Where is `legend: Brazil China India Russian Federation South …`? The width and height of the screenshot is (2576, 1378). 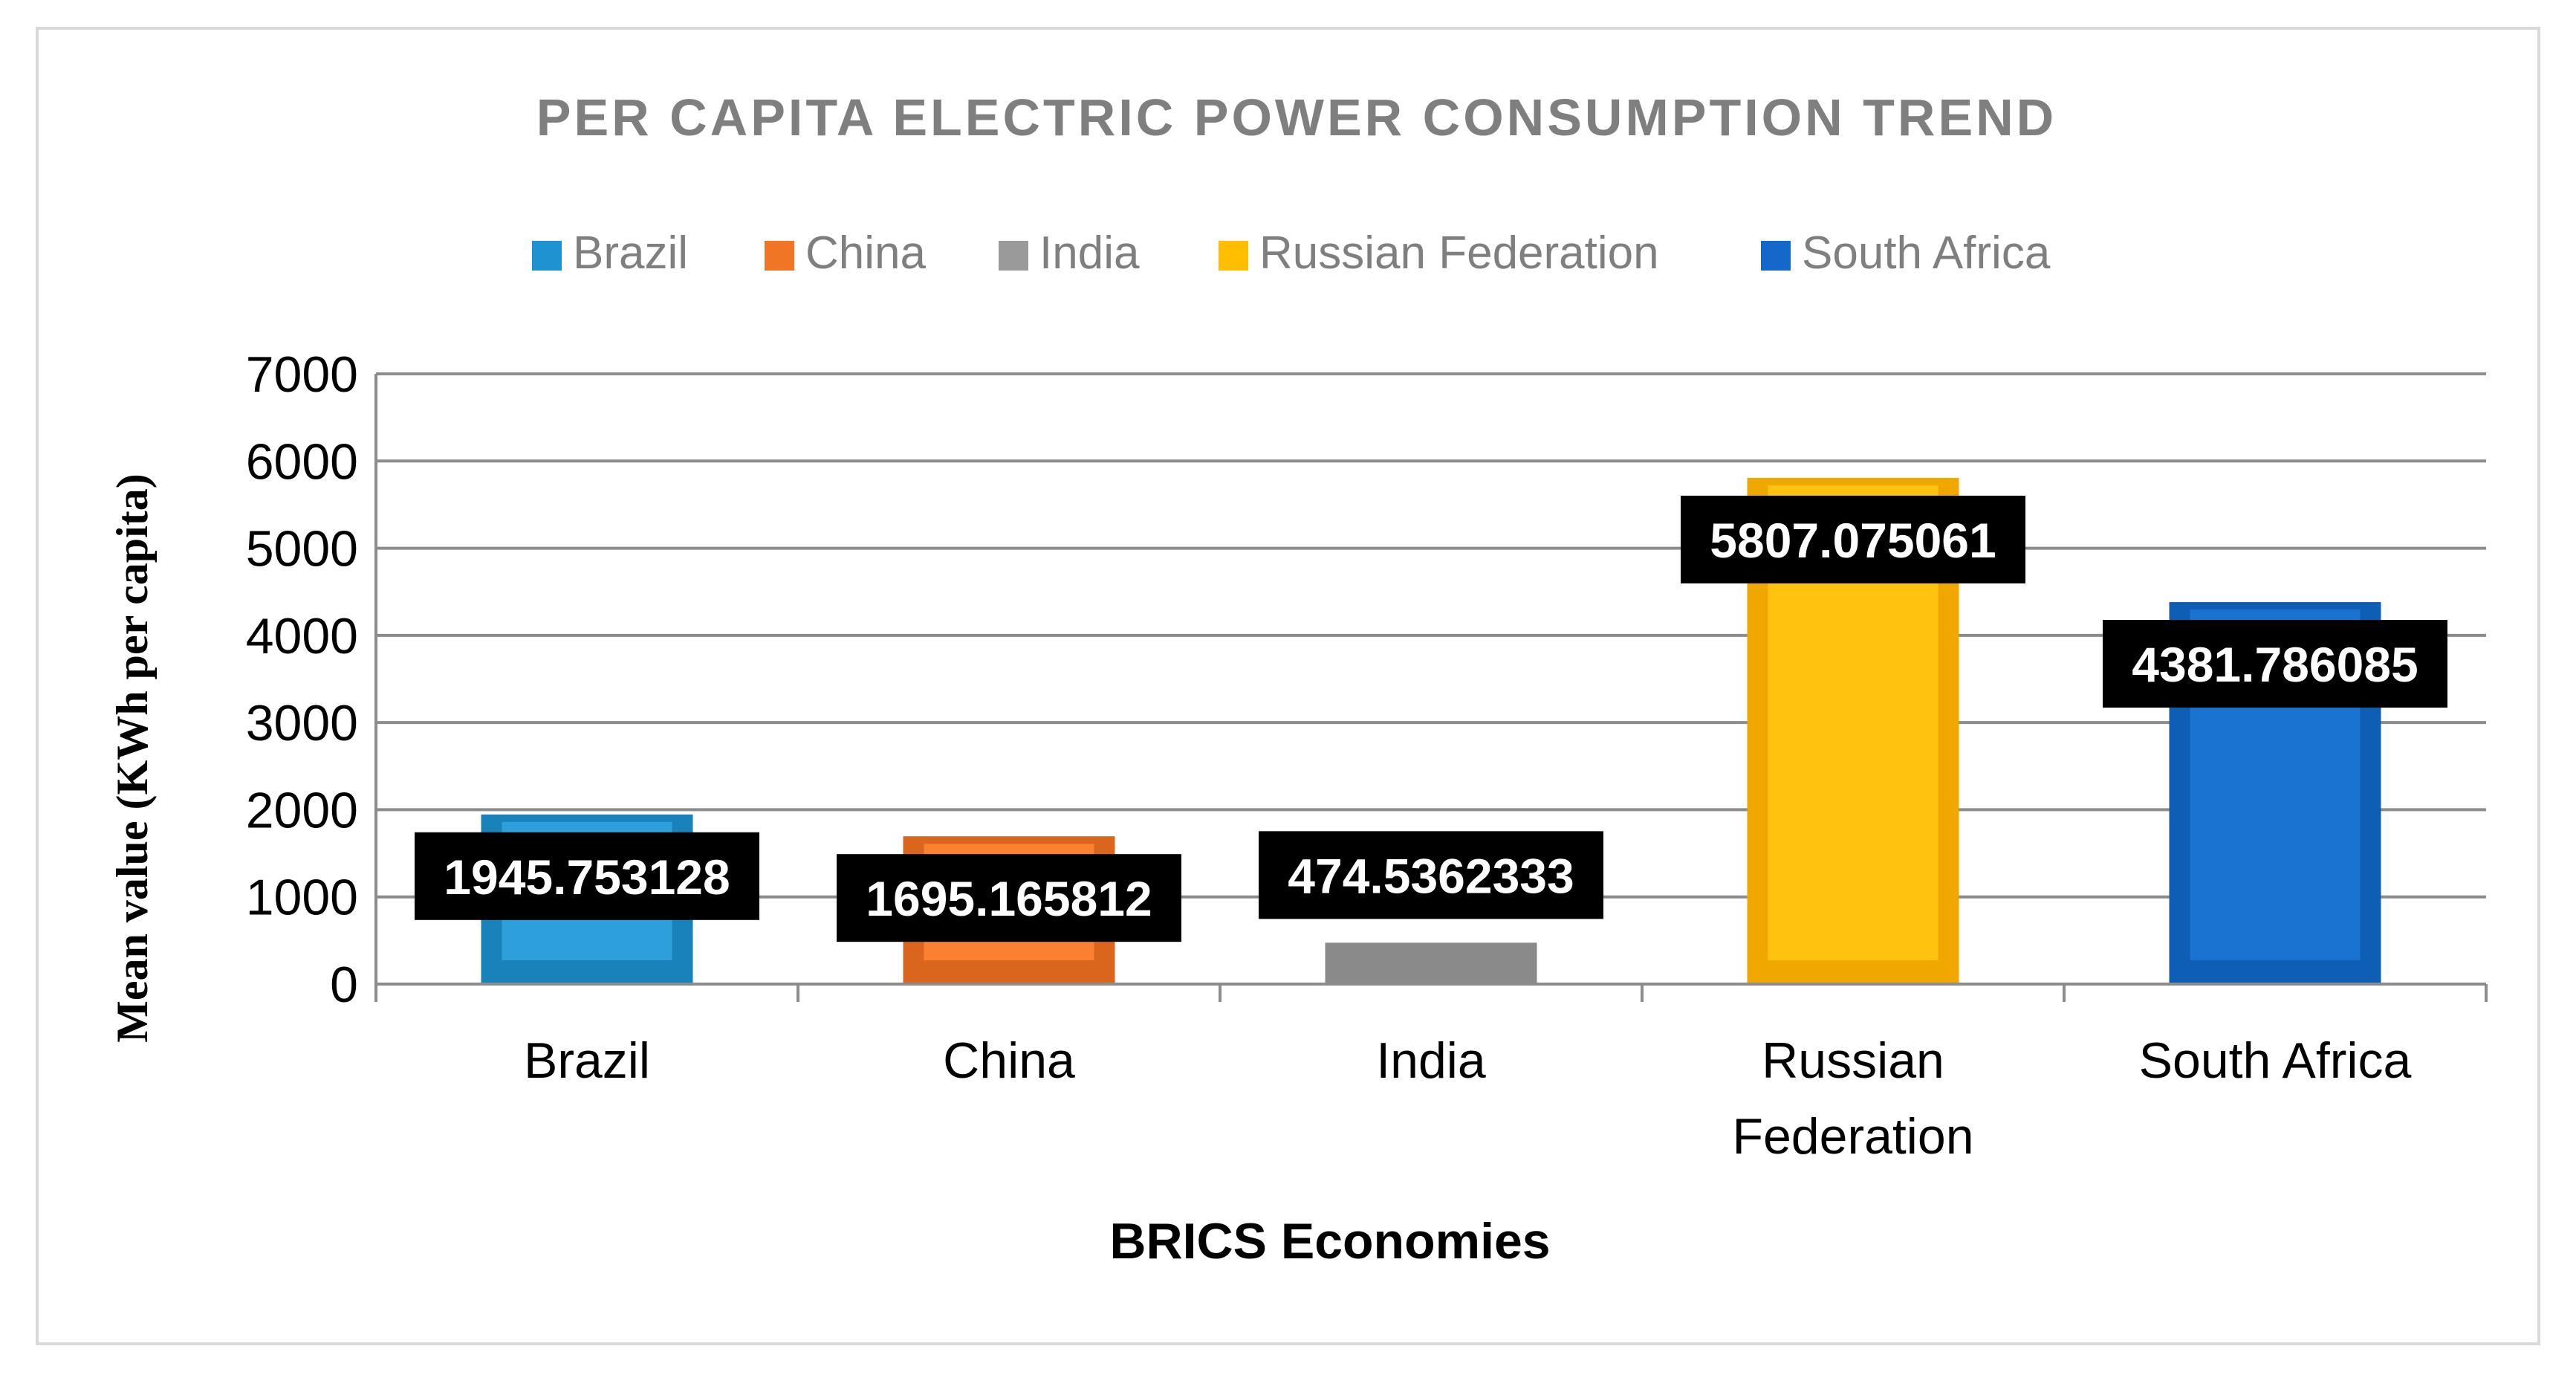
legend: Brazil China India Russian Federation South … is located at coordinates (1291, 253).